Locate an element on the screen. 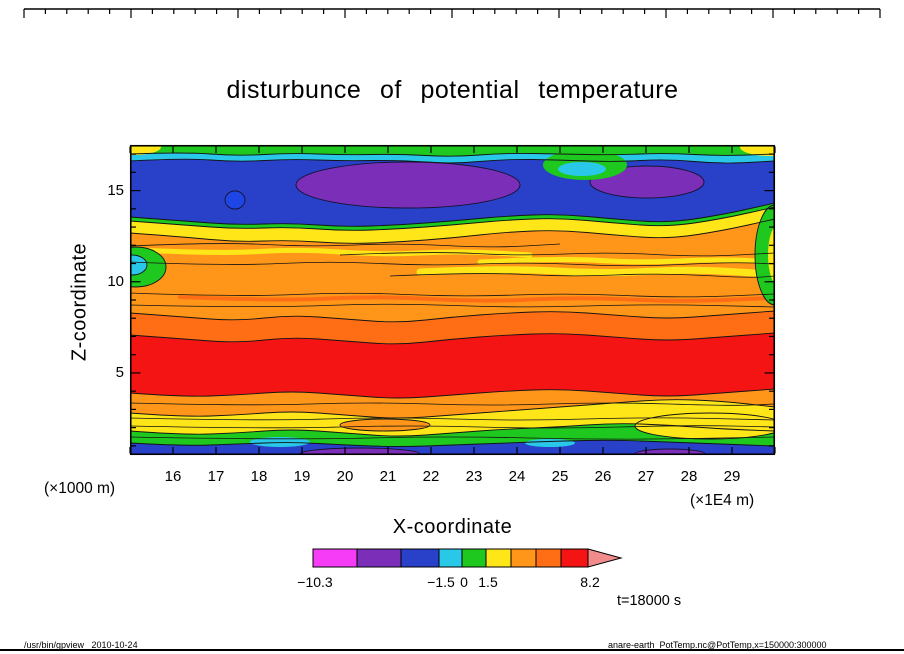 The height and width of the screenshot is (654, 904). y-axis-label: Z-coordinate is located at coordinates (79, 302).